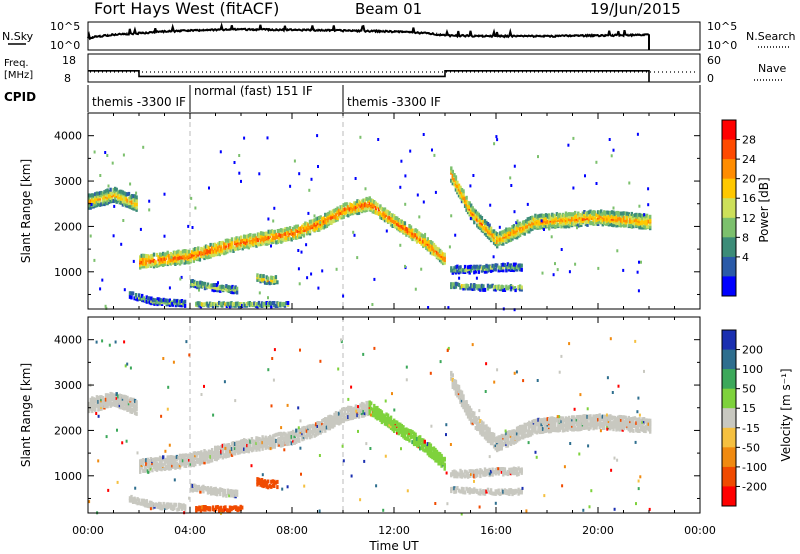 The height and width of the screenshot is (554, 800). Describe the element at coordinates (749, 218) in the screenshot. I see `colorbar-tick-label: 12` at that location.